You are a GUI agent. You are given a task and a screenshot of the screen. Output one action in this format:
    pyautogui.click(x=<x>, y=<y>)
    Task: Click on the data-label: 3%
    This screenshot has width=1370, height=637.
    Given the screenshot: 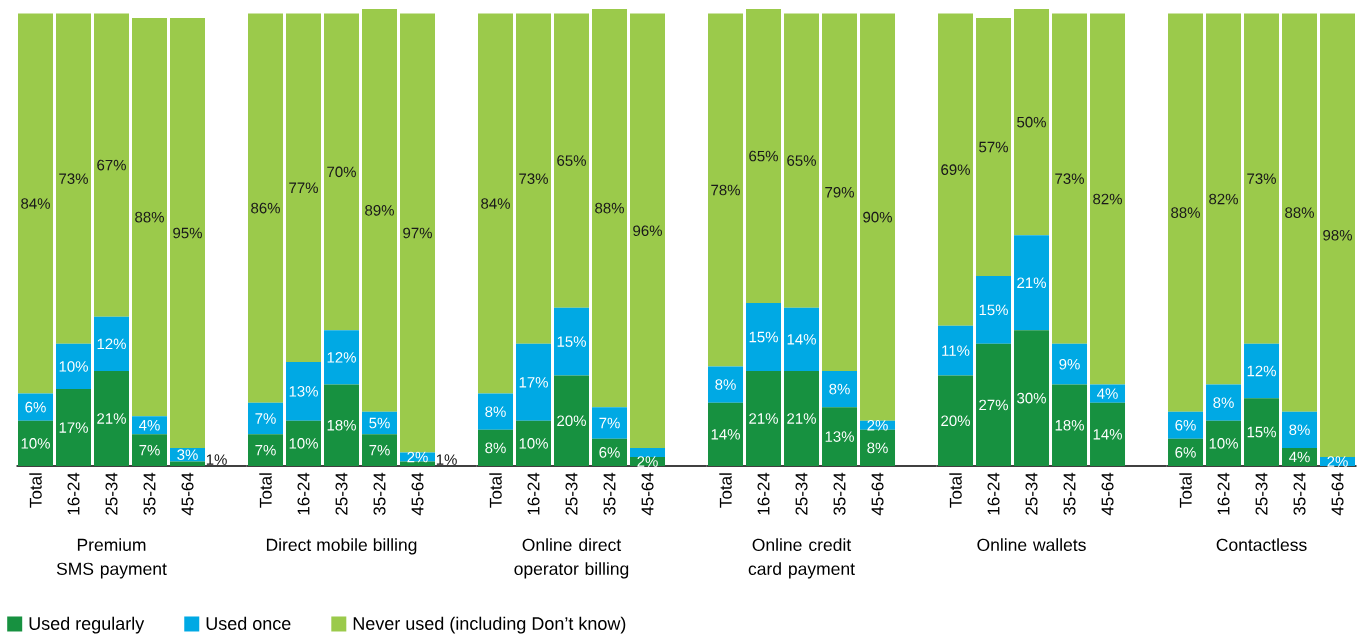 What is the action you would take?
    pyautogui.click(x=187, y=454)
    